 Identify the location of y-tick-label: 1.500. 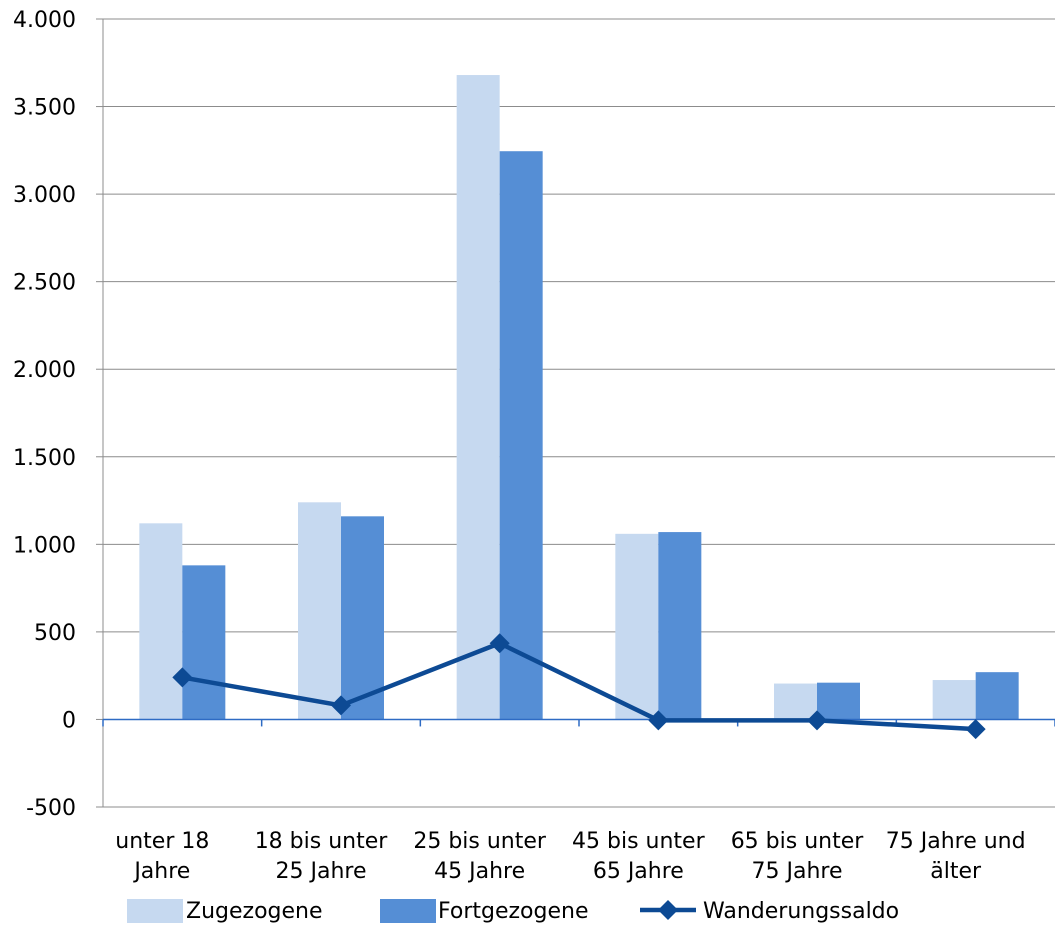
(44, 458).